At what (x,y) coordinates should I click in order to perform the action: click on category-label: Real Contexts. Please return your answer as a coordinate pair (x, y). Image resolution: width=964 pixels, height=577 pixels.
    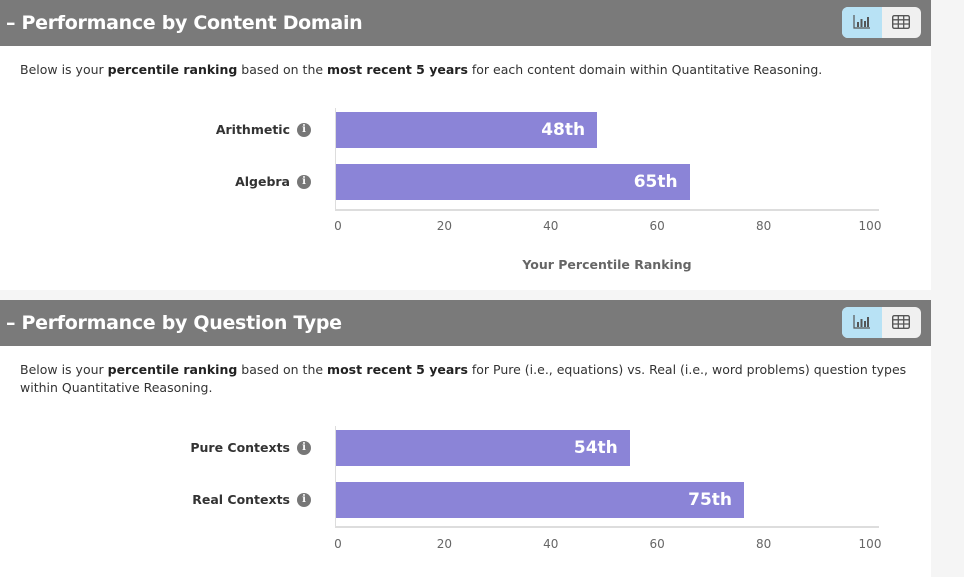
    Looking at the image, I should click on (241, 499).